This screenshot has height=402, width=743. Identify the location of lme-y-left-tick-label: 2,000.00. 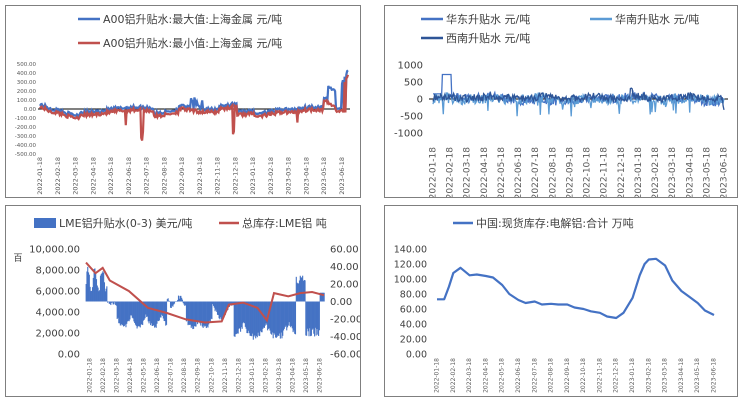
(57, 334).